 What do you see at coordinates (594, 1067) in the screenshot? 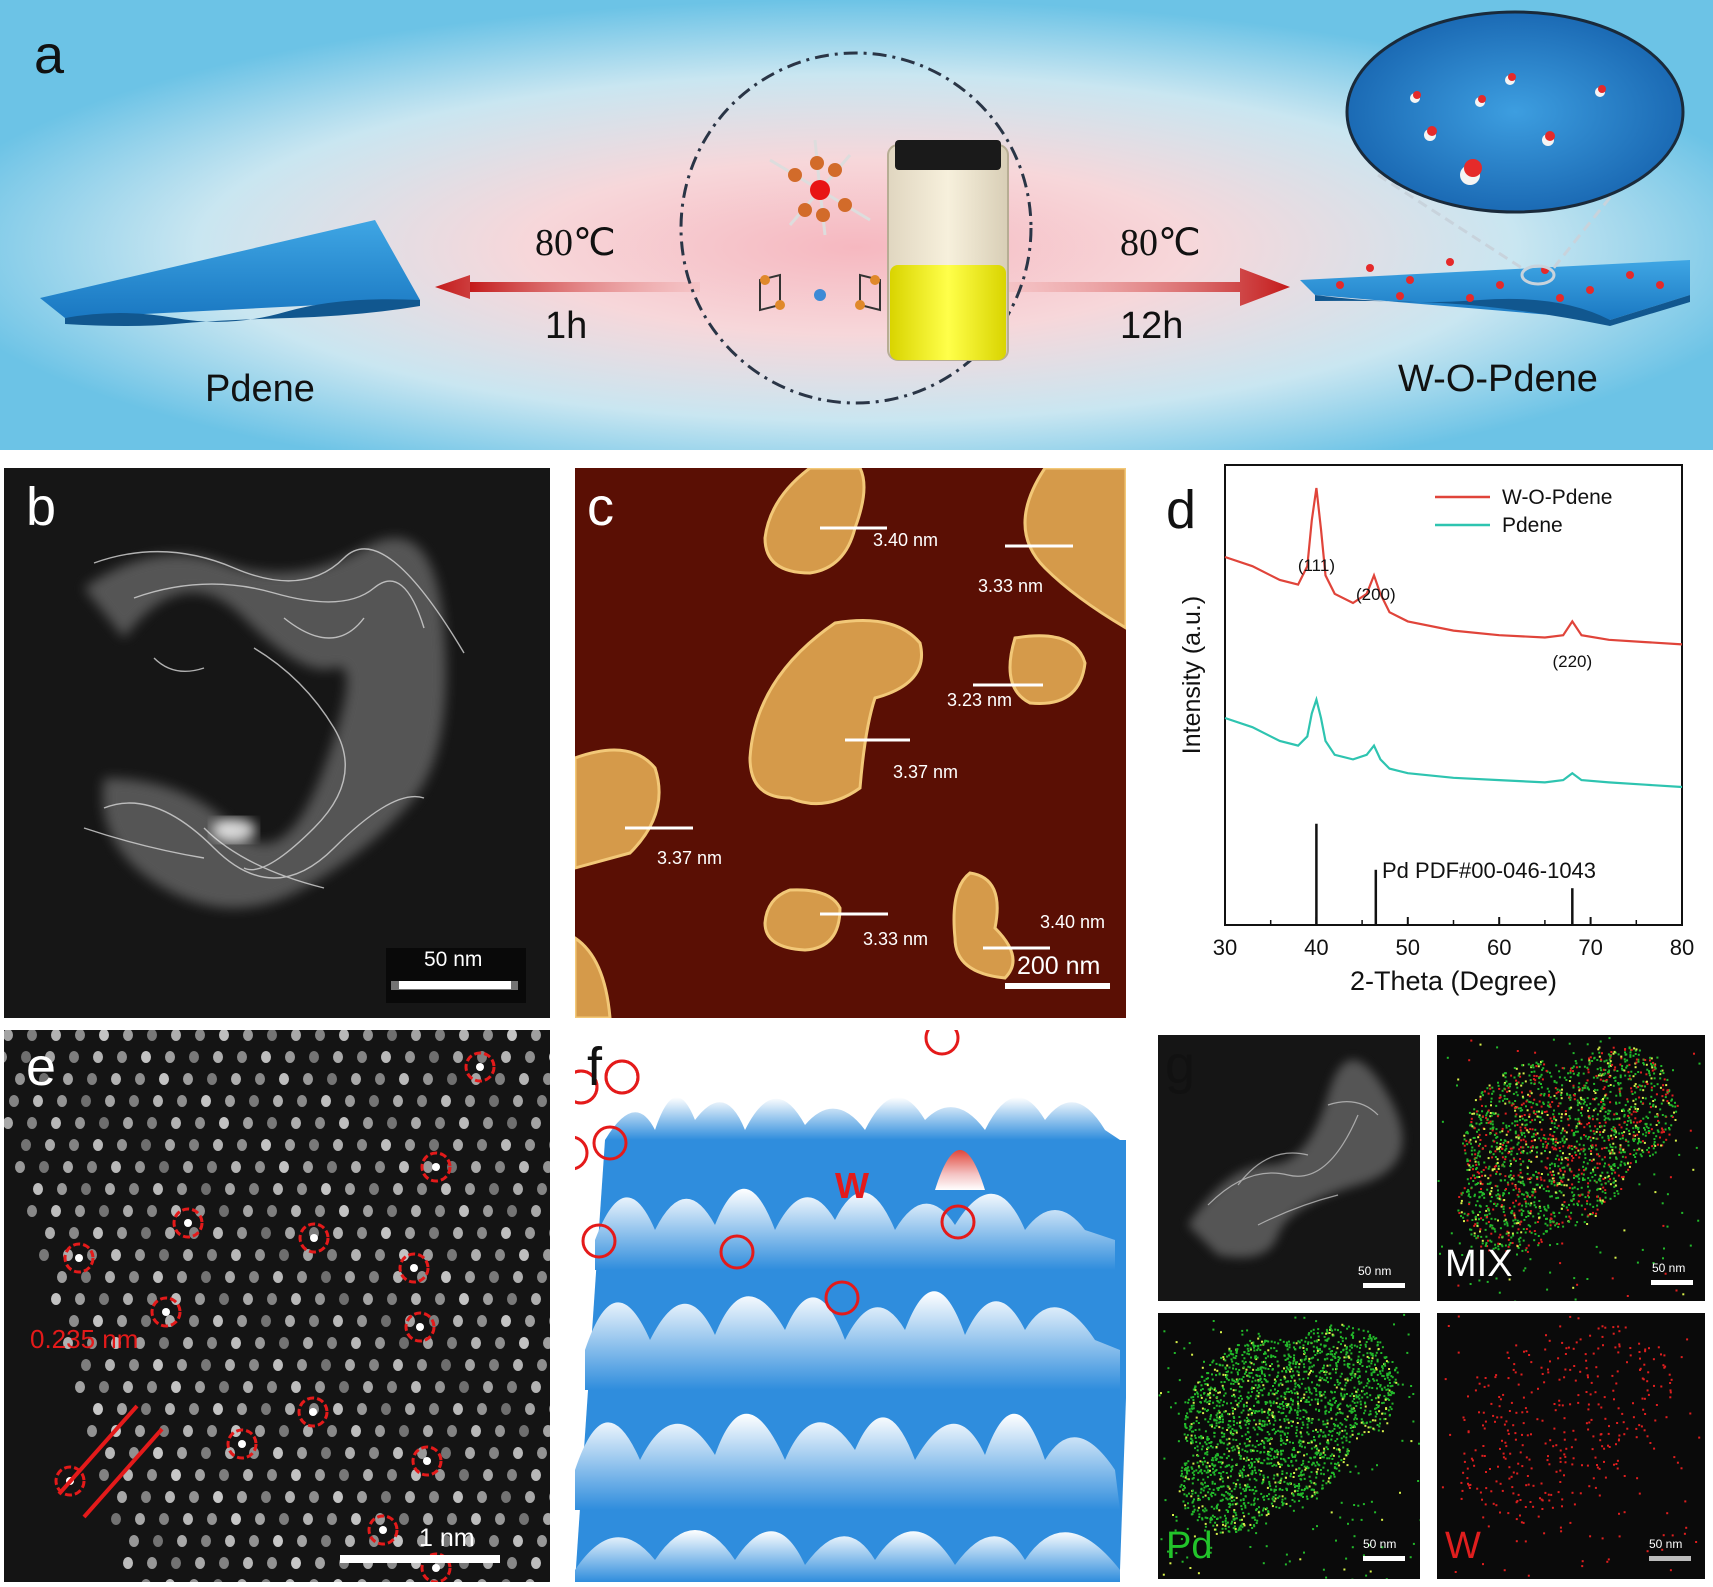
I see `panel-label-f: f` at bounding box center [594, 1067].